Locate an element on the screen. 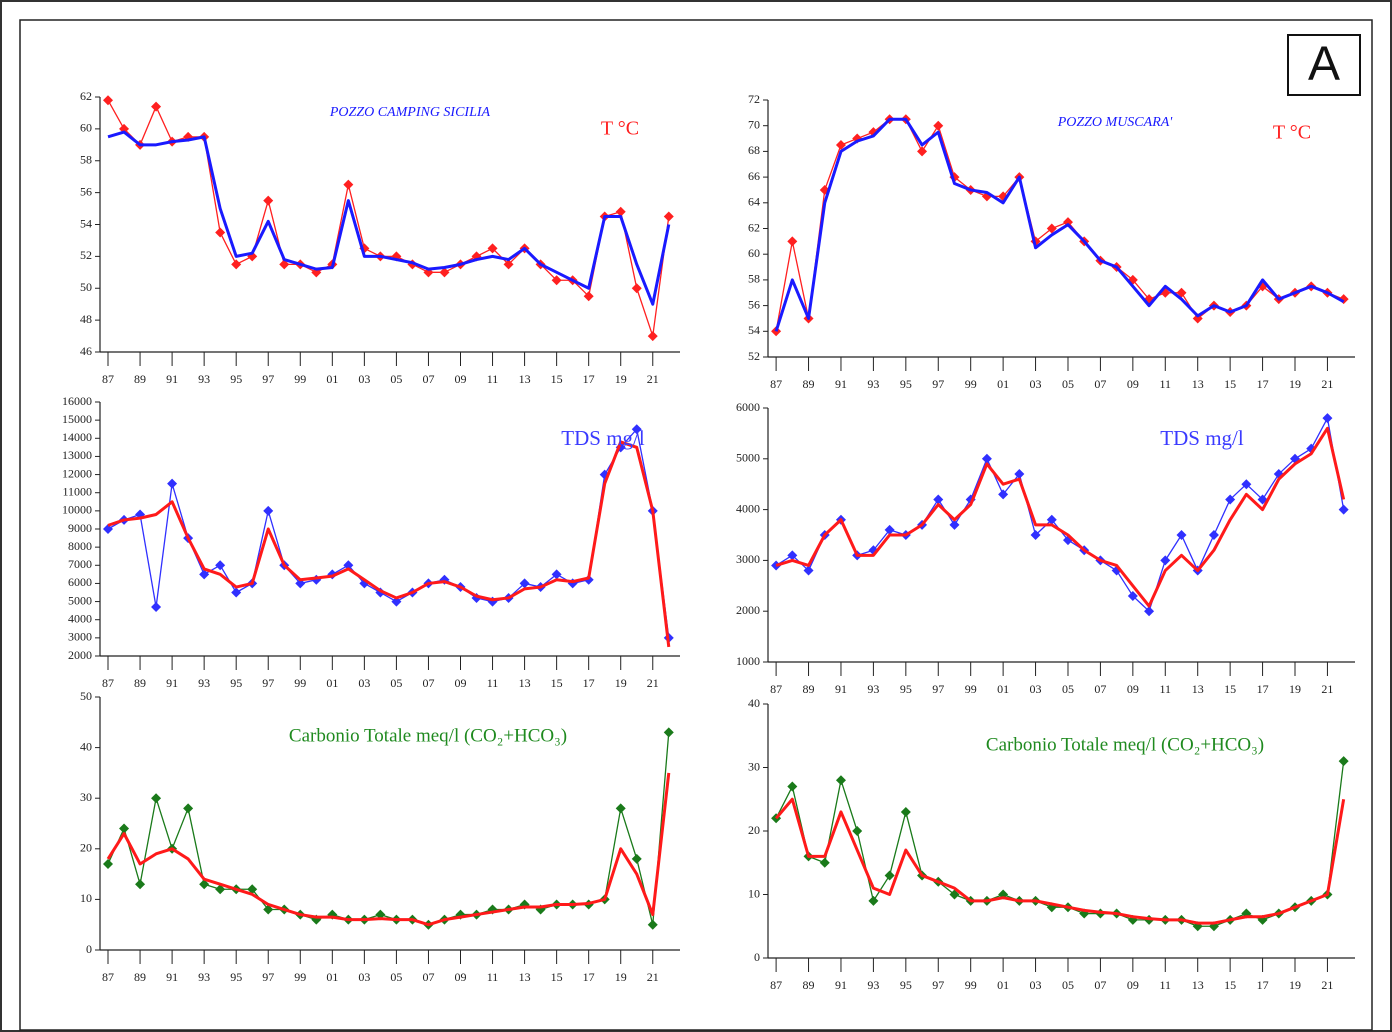 The width and height of the screenshot is (1392, 1032). y-tick-label: 60 is located at coordinates (86, 128).